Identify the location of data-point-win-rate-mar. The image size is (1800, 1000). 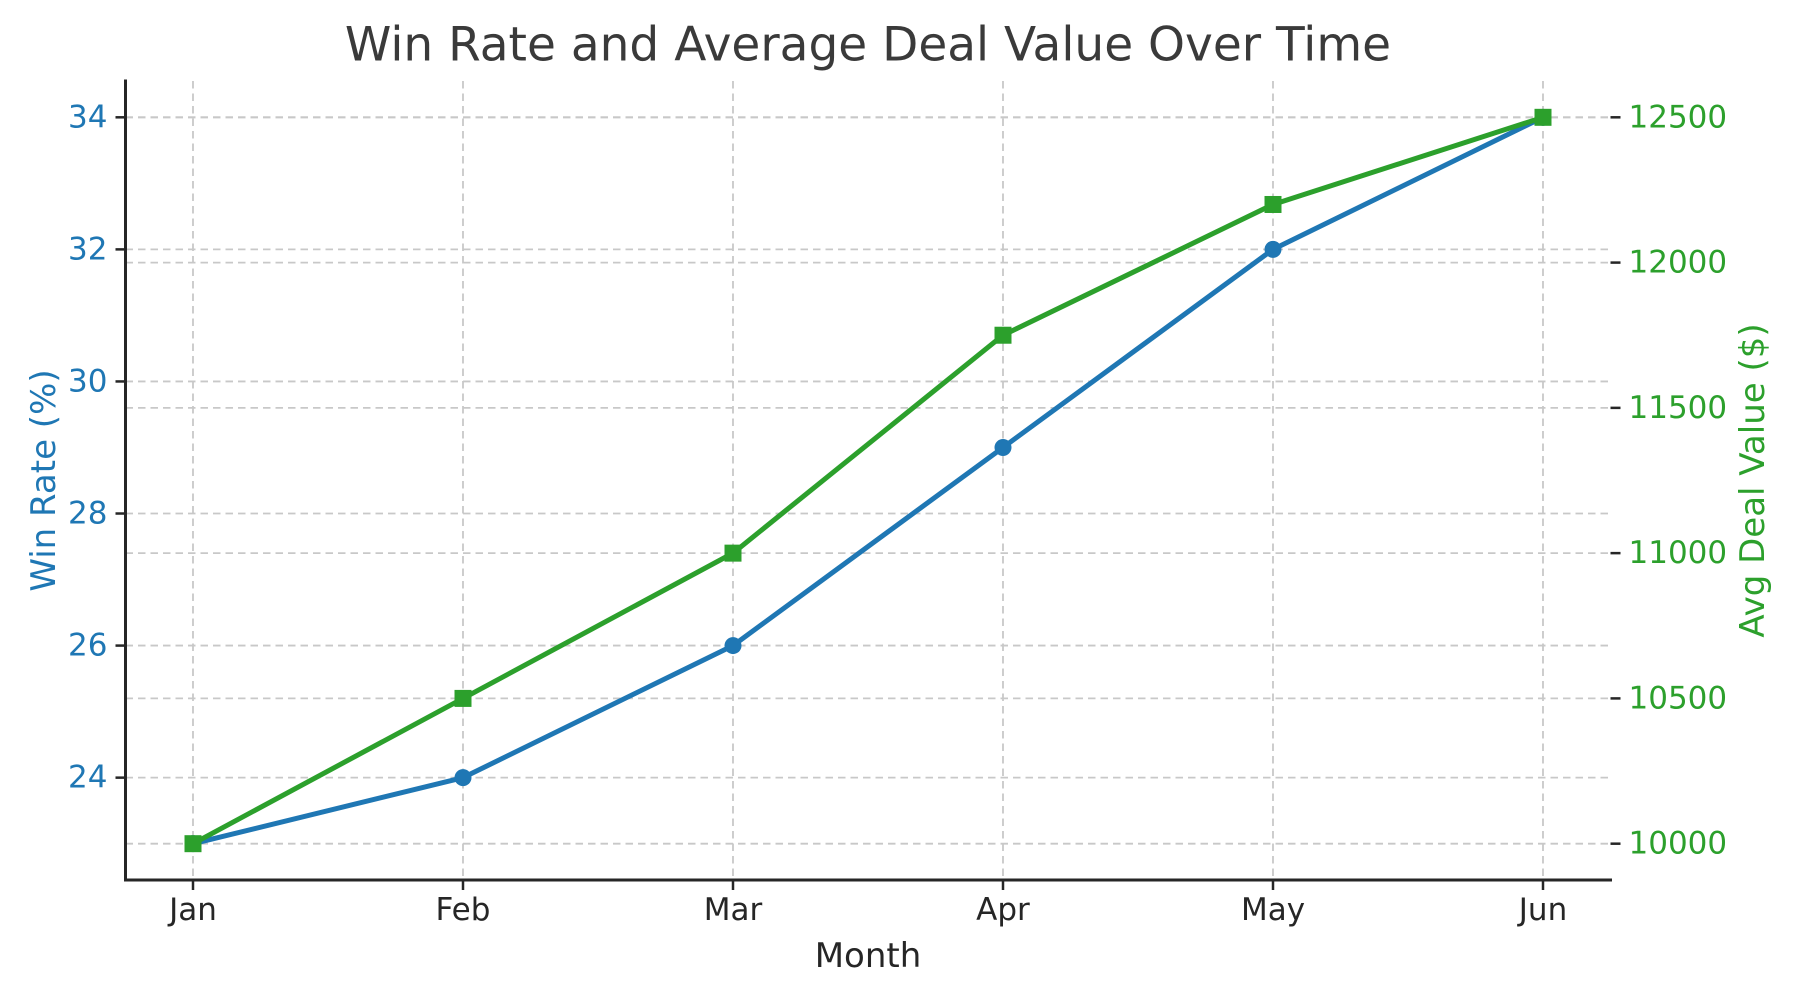
(733, 646).